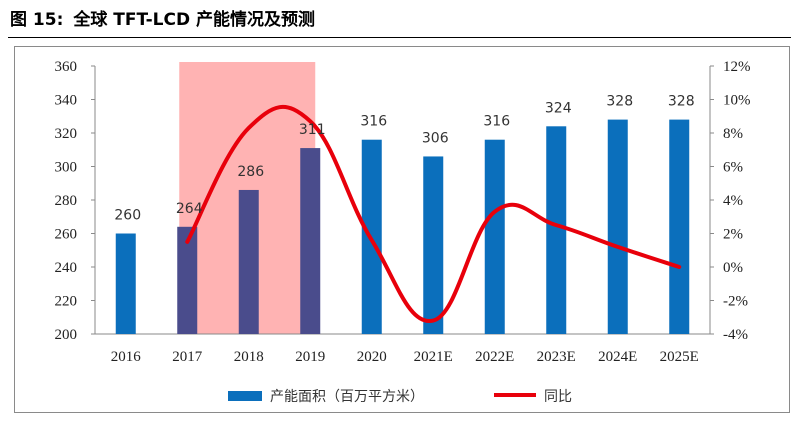  What do you see at coordinates (737, 67) in the screenshot?
I see `y-right-tick-label: 12%` at bounding box center [737, 67].